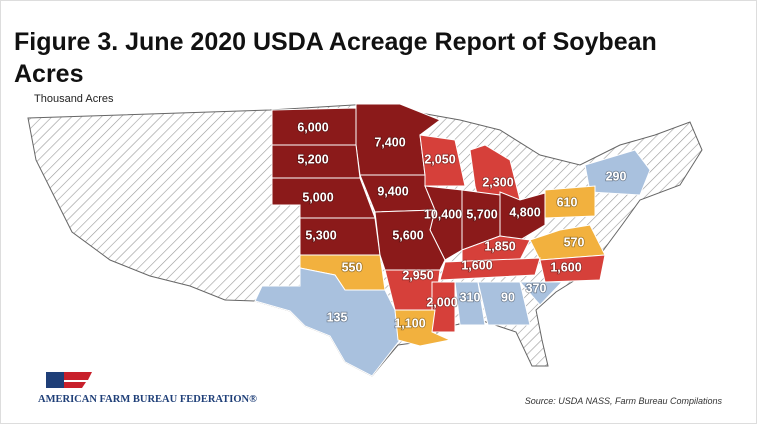 Image resolution: width=757 pixels, height=424 pixels. I want to click on logo-text: AMERICAN FARM BUREAU FEDERATION®, so click(147, 399).